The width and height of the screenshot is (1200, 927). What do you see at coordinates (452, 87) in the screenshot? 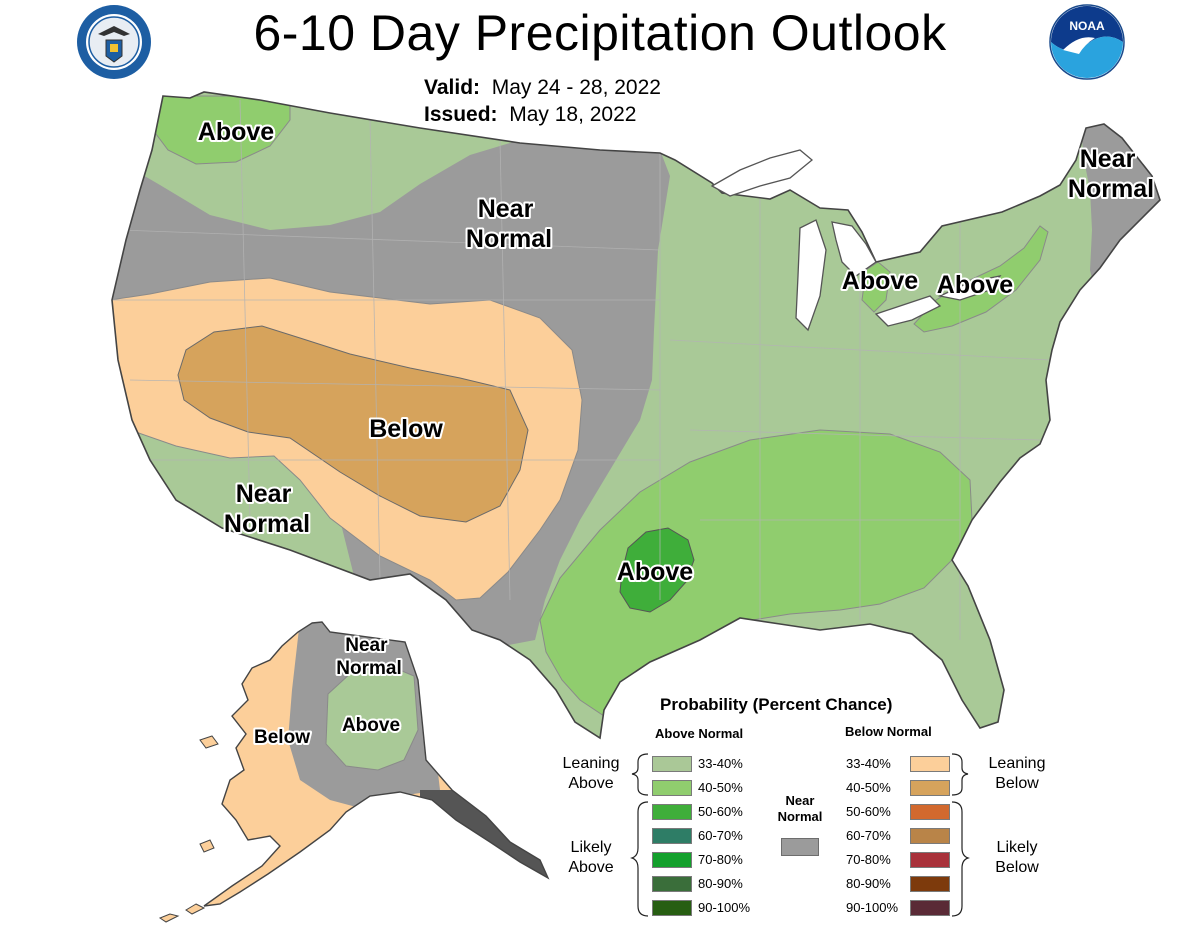
I see `valid-label: Valid:` at bounding box center [452, 87].